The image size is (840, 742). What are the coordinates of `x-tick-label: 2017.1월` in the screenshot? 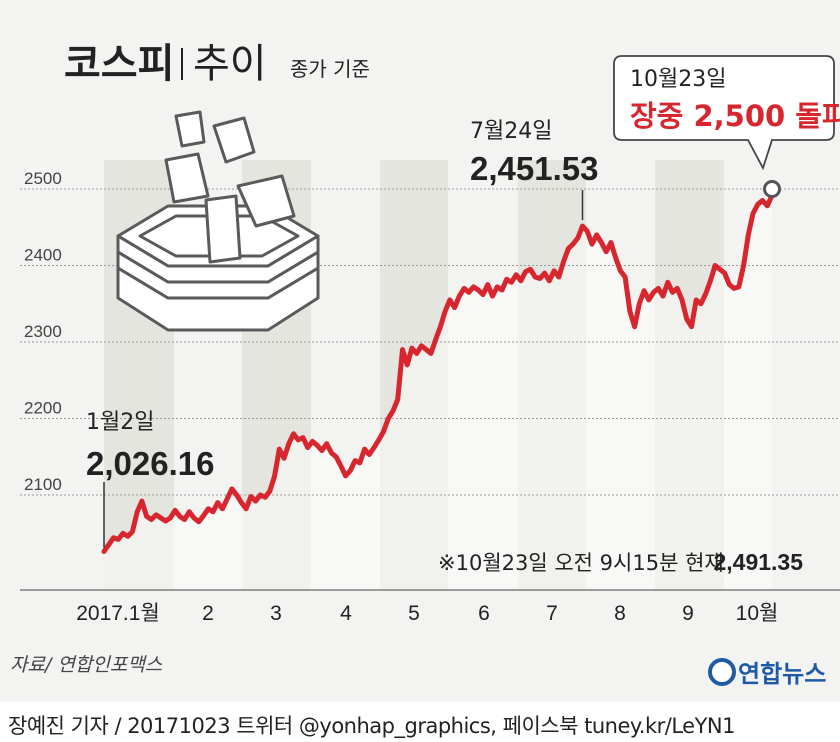 It's located at (118, 613).